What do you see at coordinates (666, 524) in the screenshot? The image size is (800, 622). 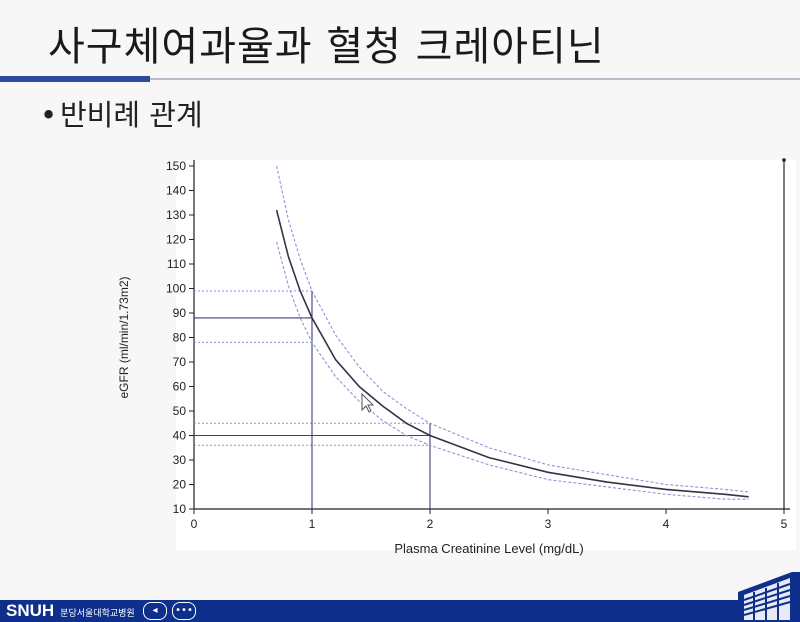 I see `x-tick-label: 4` at bounding box center [666, 524].